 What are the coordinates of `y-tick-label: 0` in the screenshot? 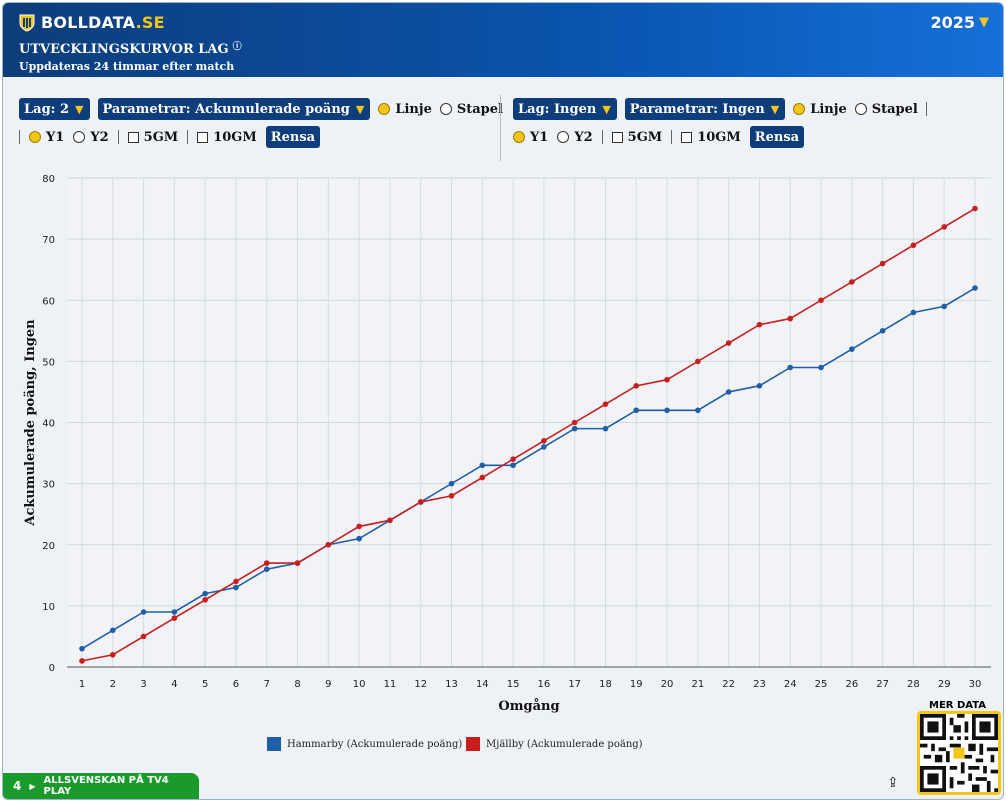 It's located at (52, 668).